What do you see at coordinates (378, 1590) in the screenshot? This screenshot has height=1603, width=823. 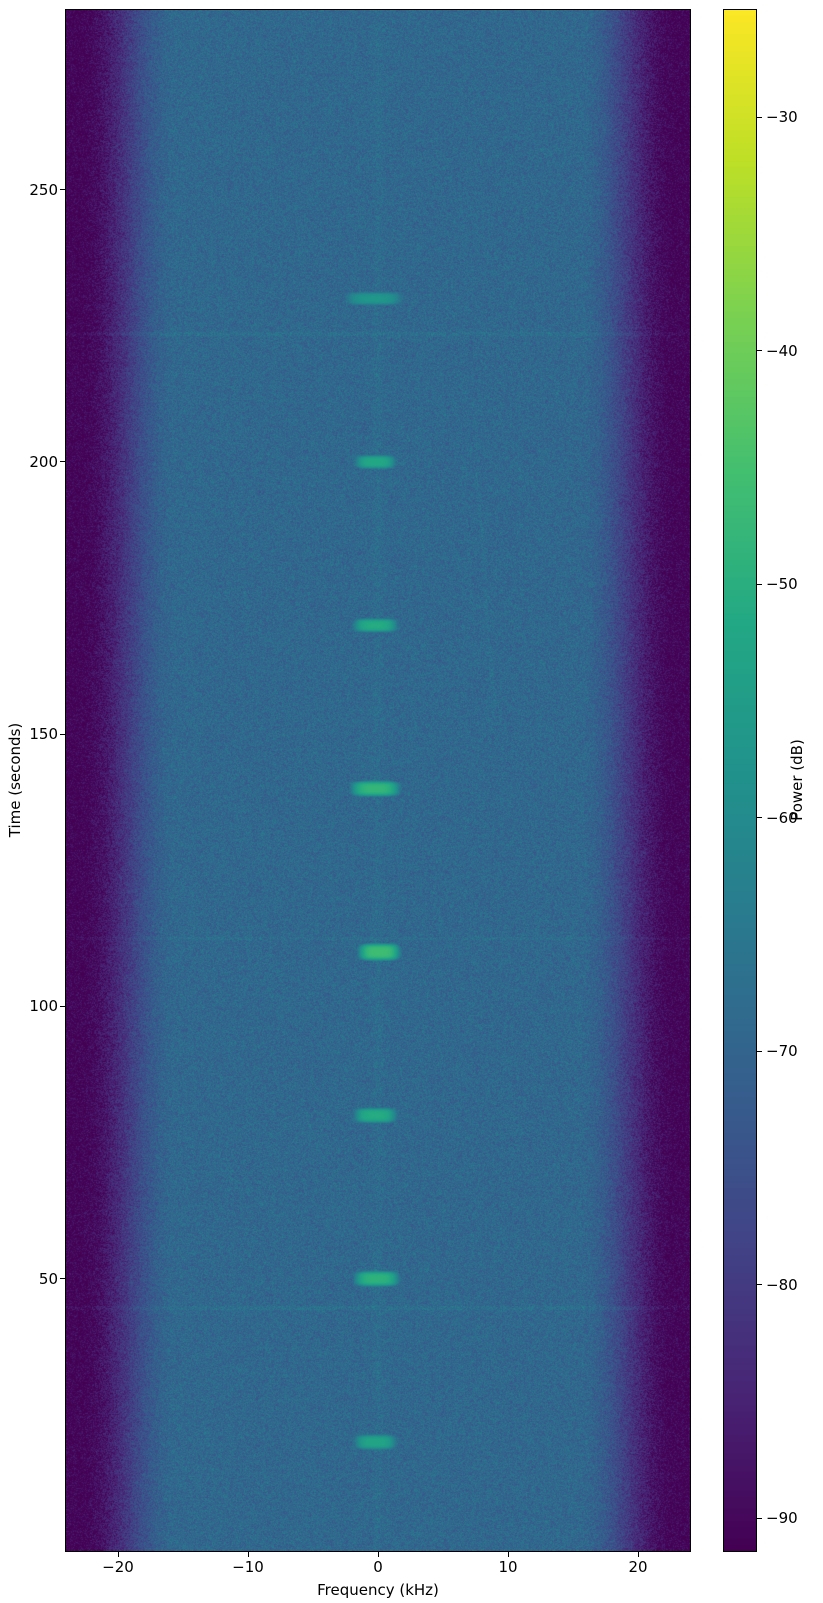 I see `x-axis-label: Frequency (kHz)` at bounding box center [378, 1590].